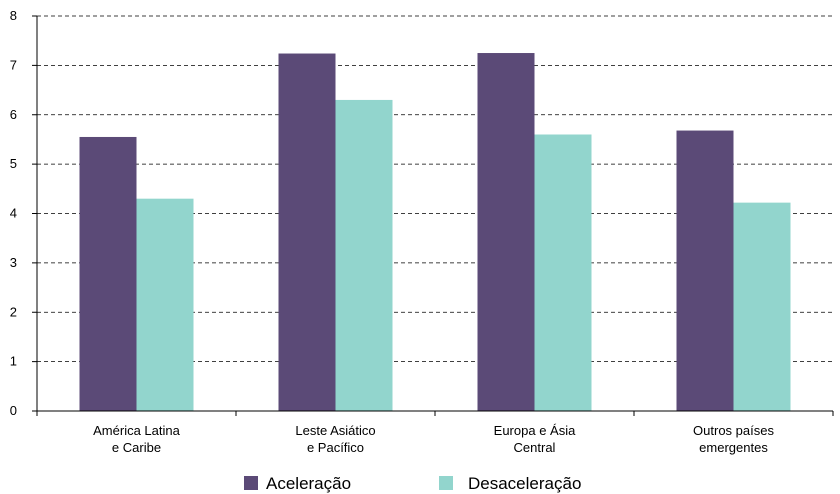 This screenshot has width=840, height=494. Describe the element at coordinates (13, 311) in the screenshot. I see `y-tick-label: 2` at that location.